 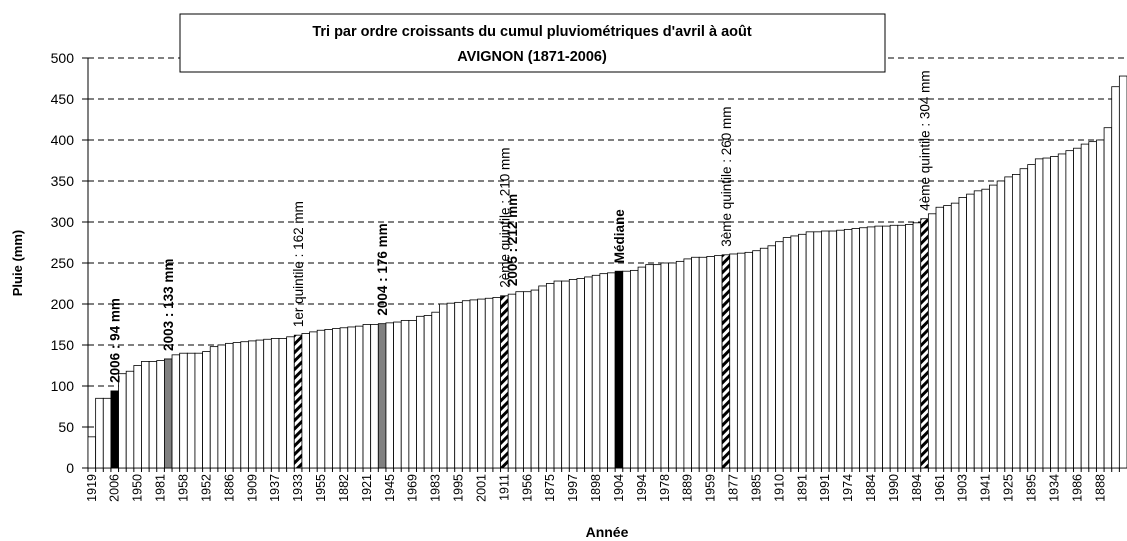 I want to click on y-tick-label: 50, so click(x=66, y=427).